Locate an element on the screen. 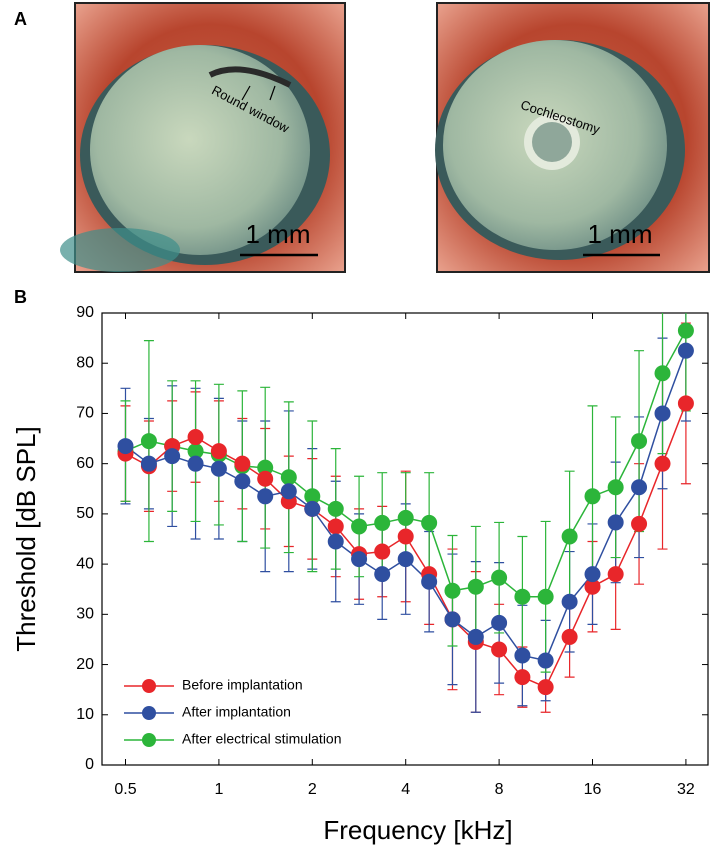 The height and width of the screenshot is (858, 711). legend-label: Before implantation is located at coordinates (242, 685).